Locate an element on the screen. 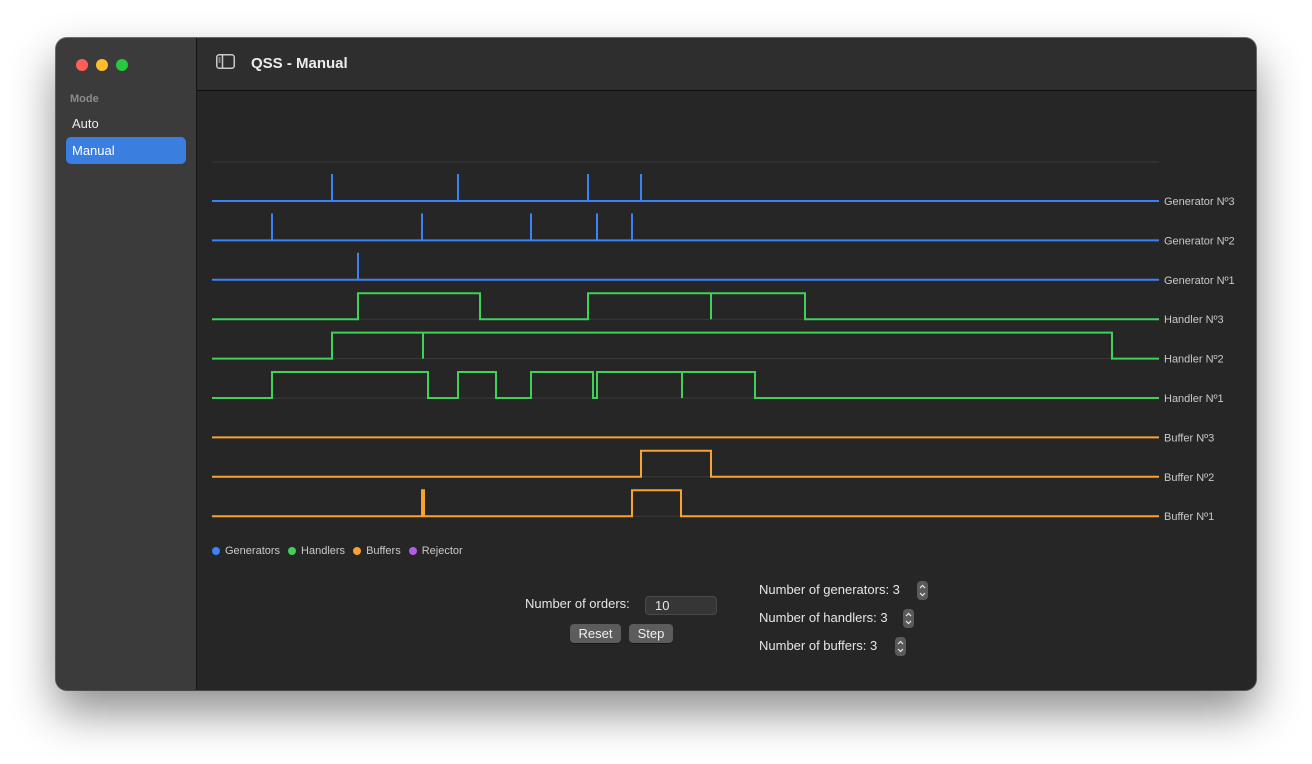  timeline-row-generator-n-1: Generator Nº1 is located at coordinates (723, 269).